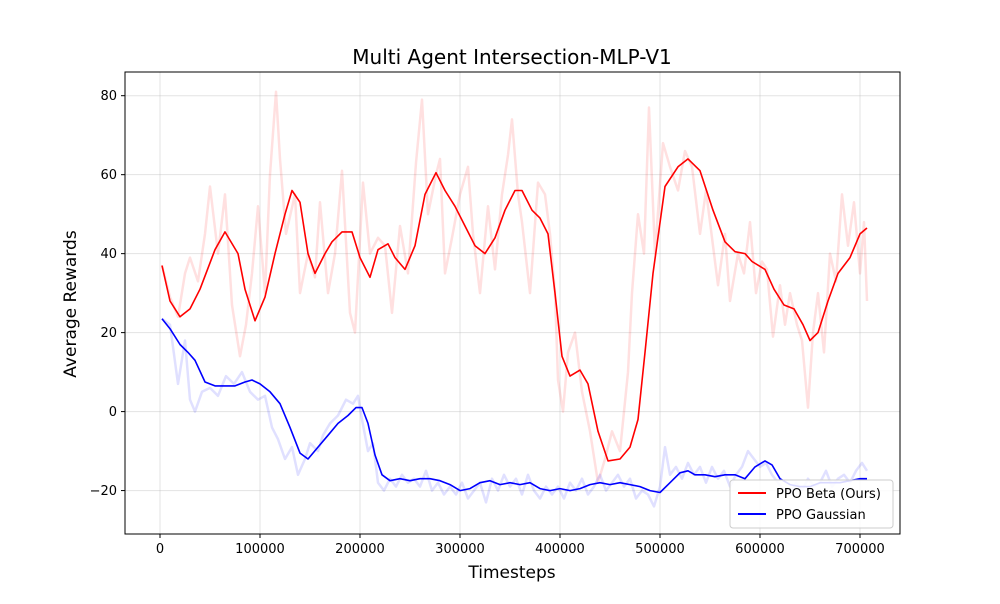  What do you see at coordinates (103, 491) in the screenshot?
I see `y-tick-label: −20` at bounding box center [103, 491].